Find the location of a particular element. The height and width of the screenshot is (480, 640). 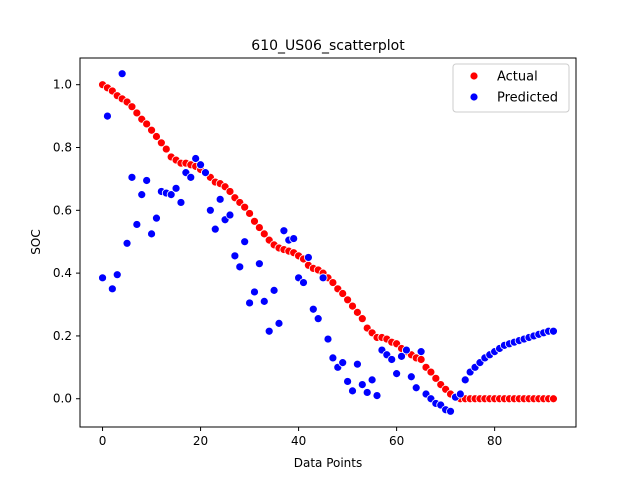

x-tick-label: 20 is located at coordinates (200, 441).